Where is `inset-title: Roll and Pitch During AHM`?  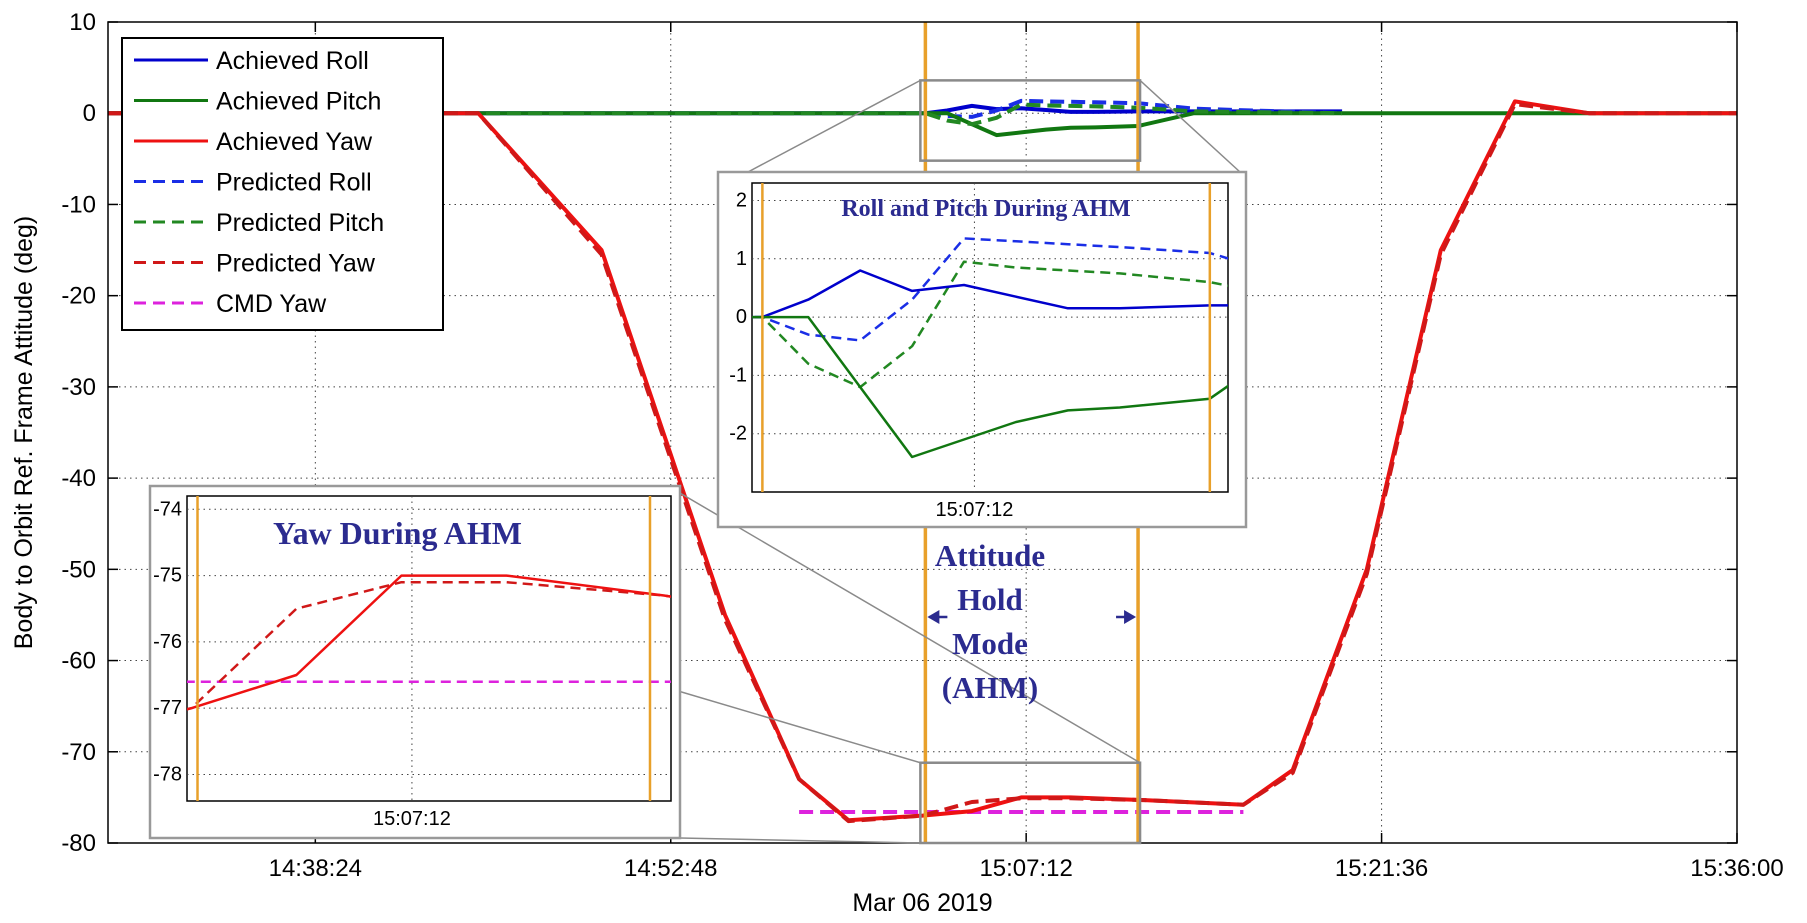 inset-title: Roll and Pitch During AHM is located at coordinates (985, 209).